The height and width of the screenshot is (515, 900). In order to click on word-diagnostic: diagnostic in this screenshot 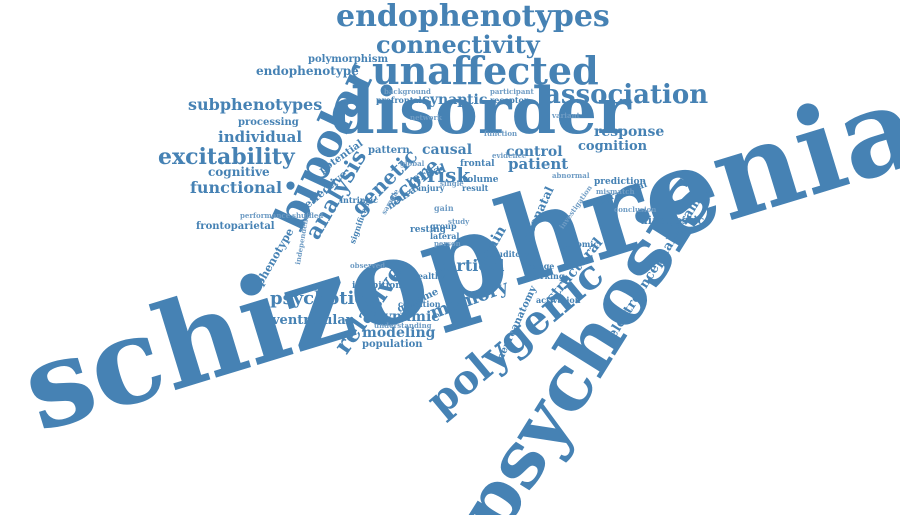, I will do `click(672, 220)`.